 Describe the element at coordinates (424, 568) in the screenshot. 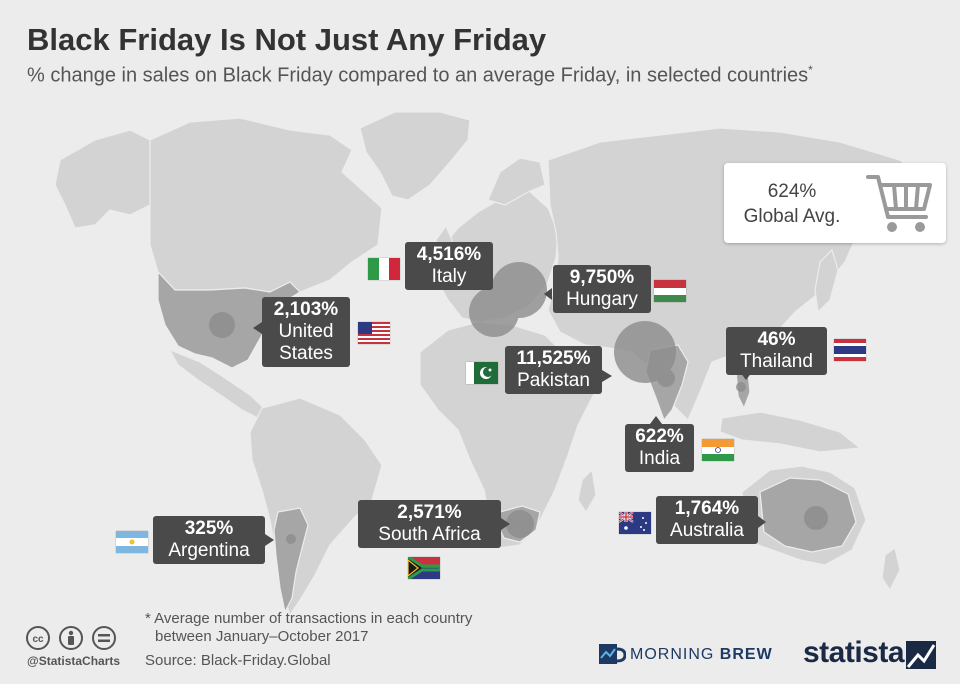

I see `flag-south-africa-icon` at that location.